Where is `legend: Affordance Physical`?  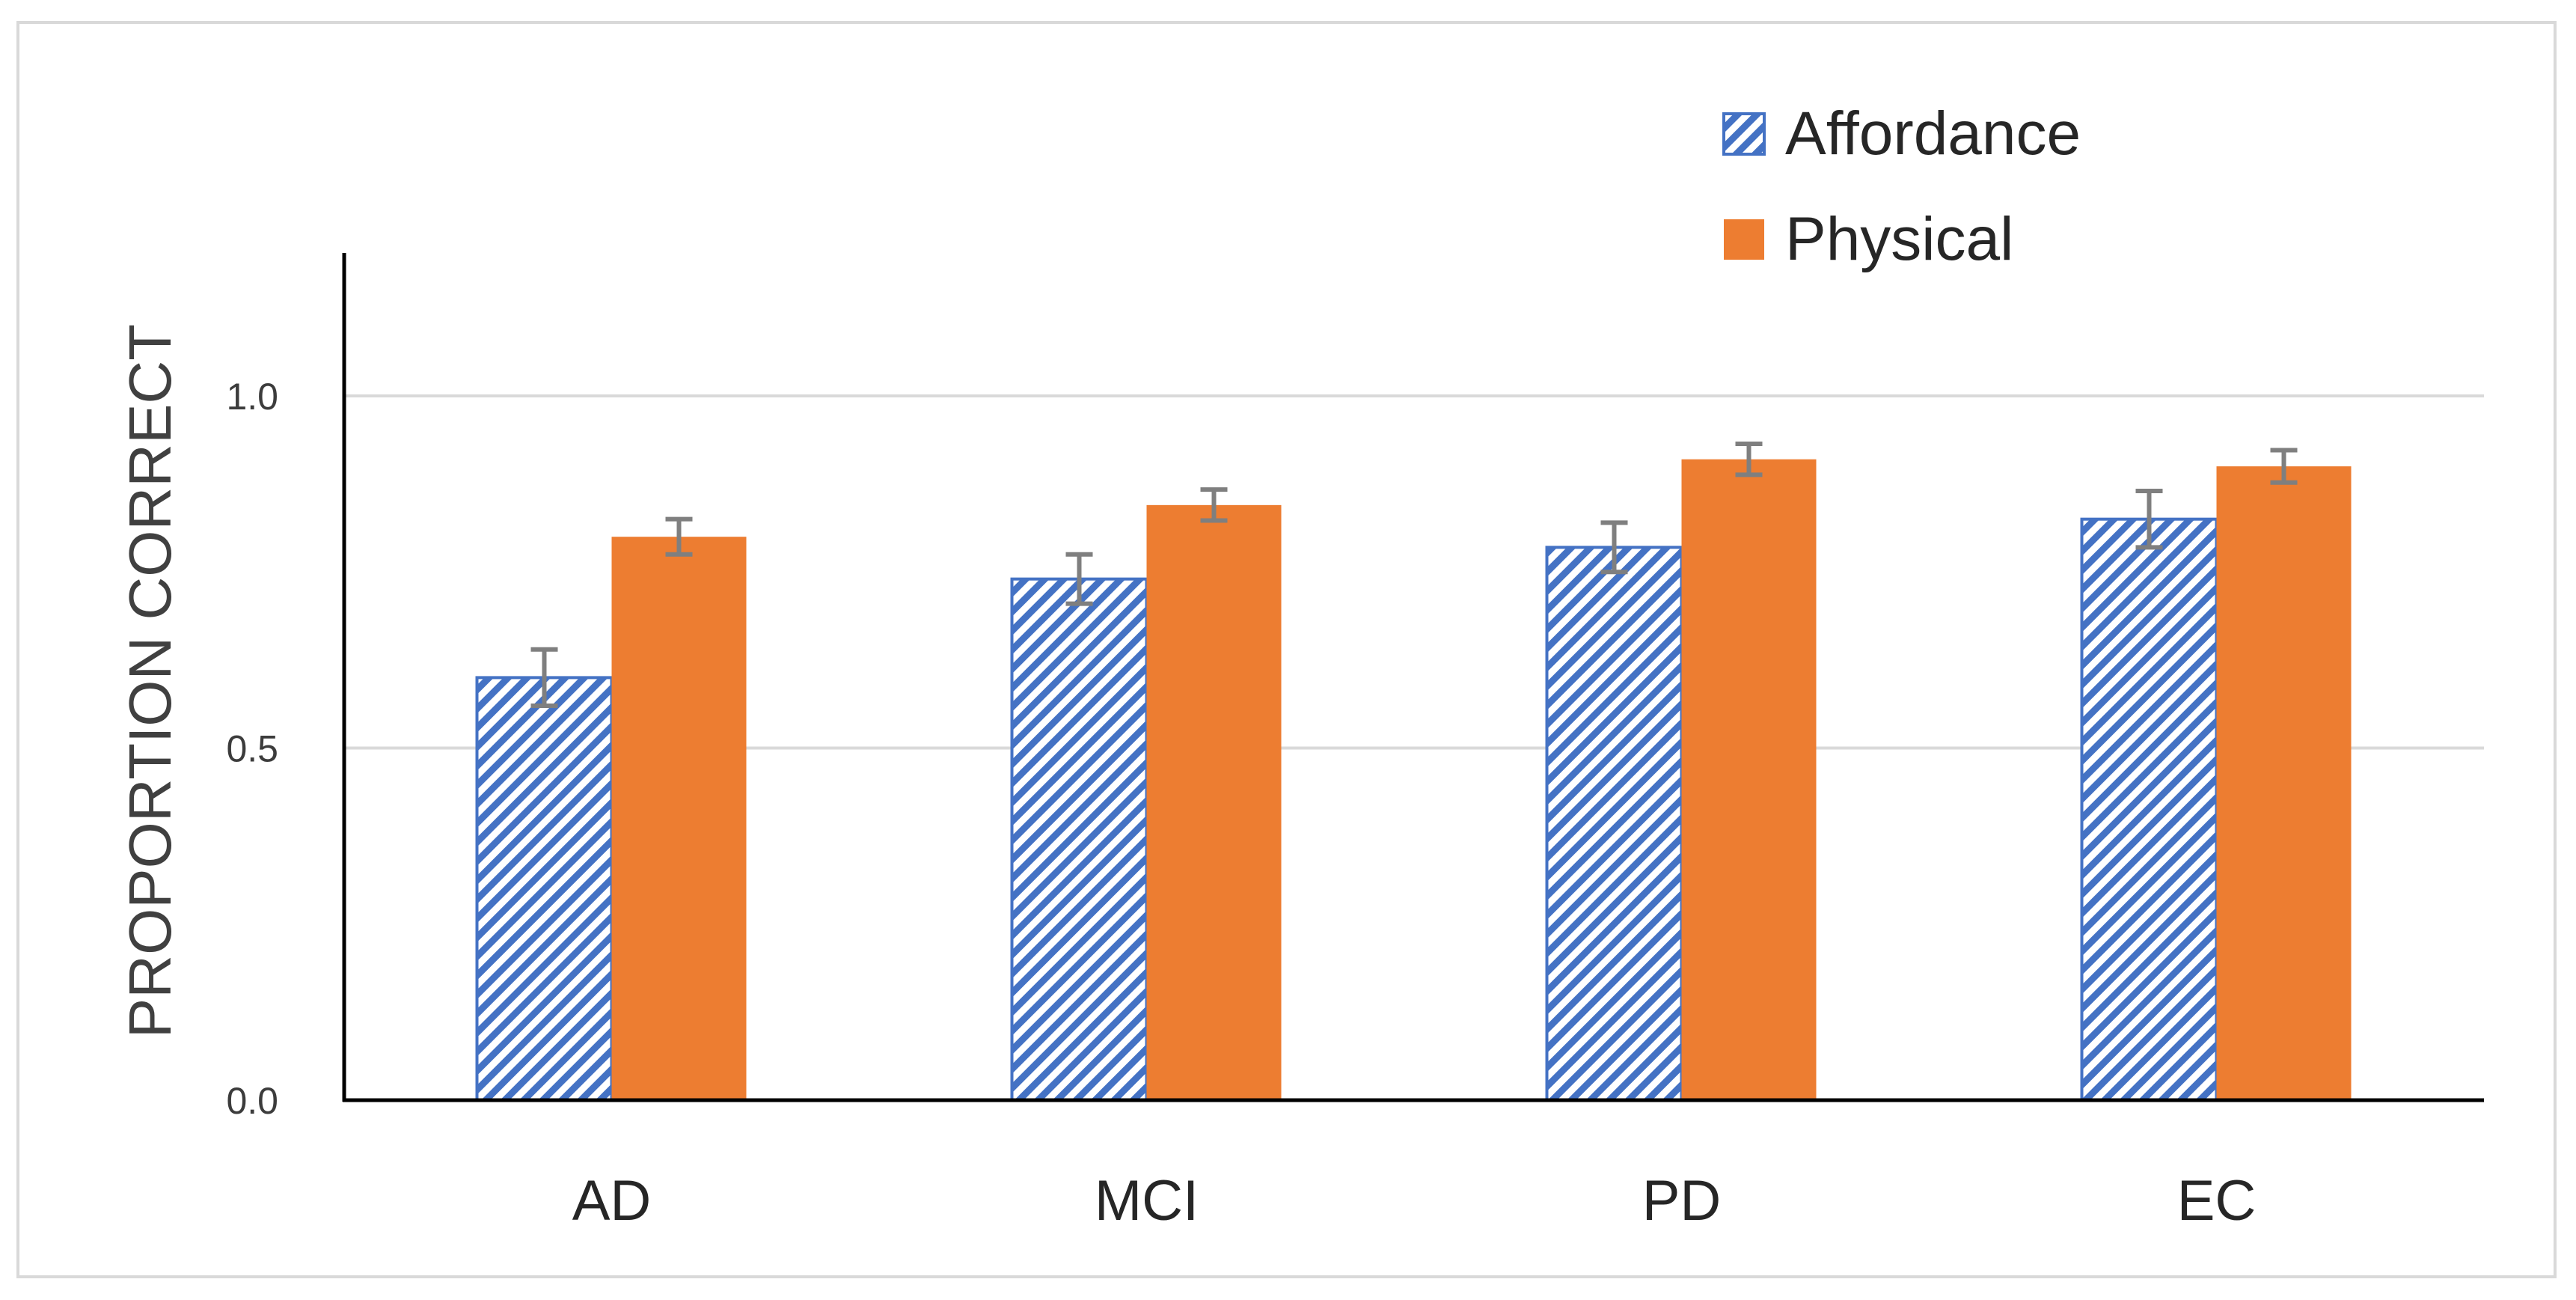 legend: Affordance Physical is located at coordinates (1901, 186).